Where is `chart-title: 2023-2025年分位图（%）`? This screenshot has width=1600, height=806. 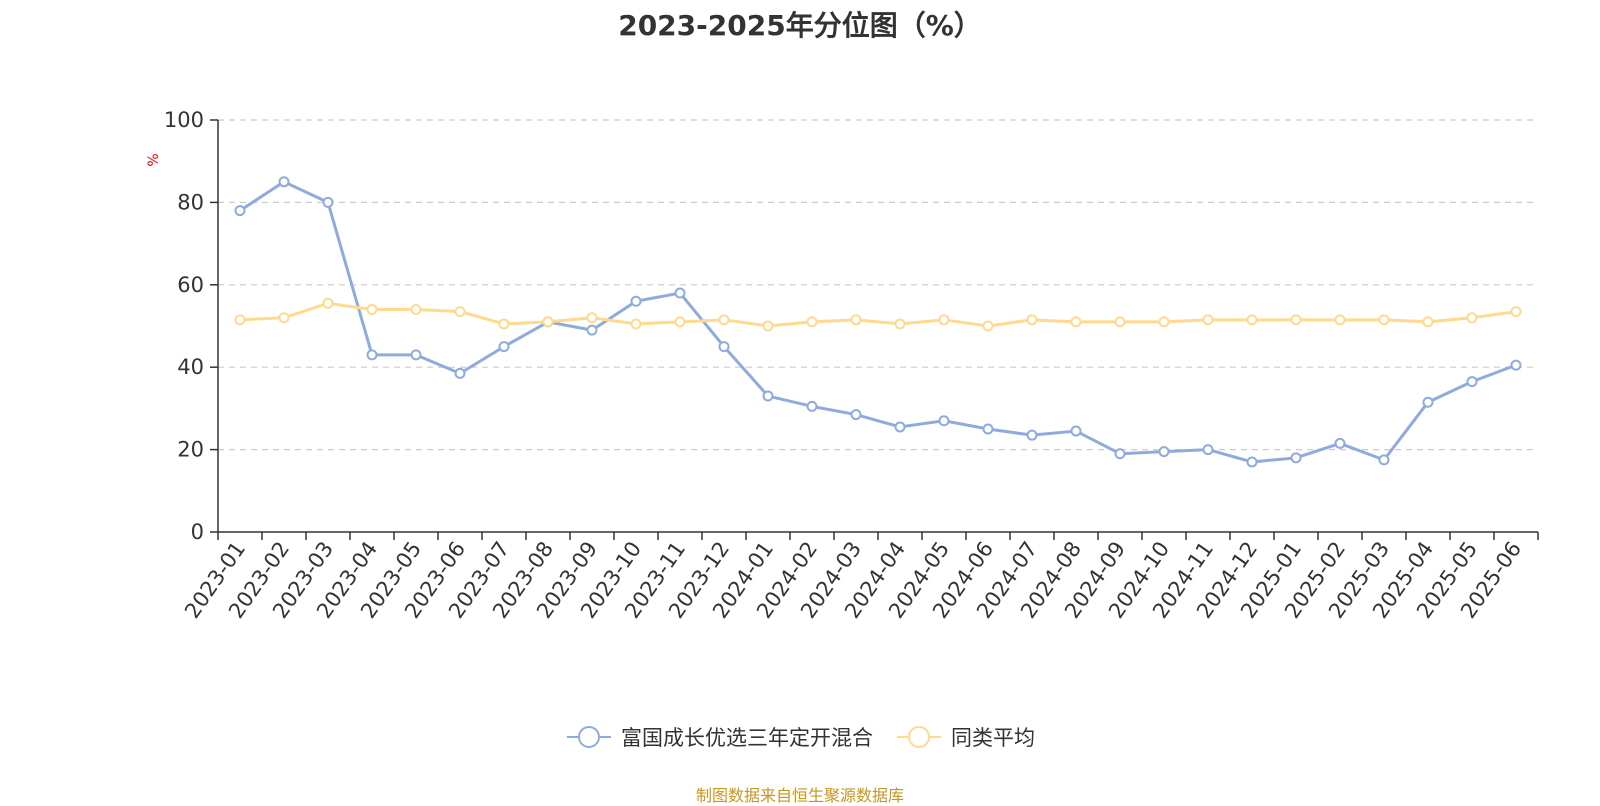
chart-title: 2023-2025年分位图（%） is located at coordinates (800, 25).